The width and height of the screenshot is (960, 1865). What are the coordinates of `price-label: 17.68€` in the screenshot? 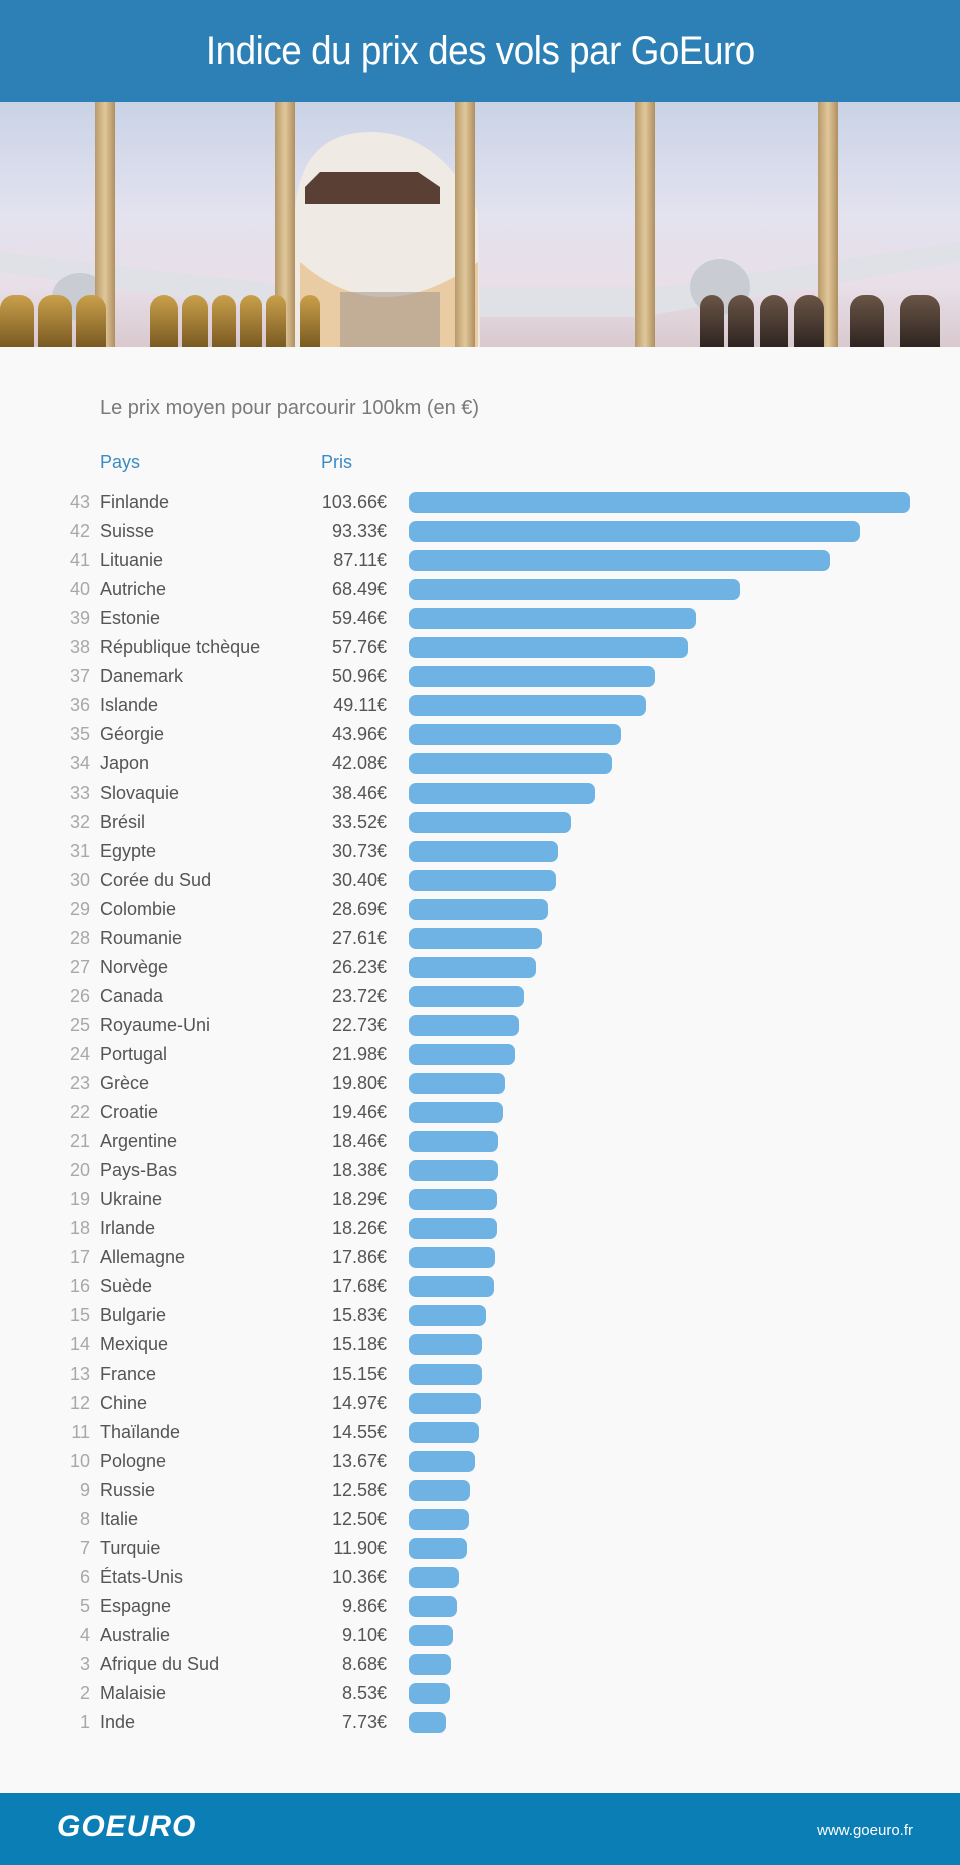 It's located at (359, 1286).